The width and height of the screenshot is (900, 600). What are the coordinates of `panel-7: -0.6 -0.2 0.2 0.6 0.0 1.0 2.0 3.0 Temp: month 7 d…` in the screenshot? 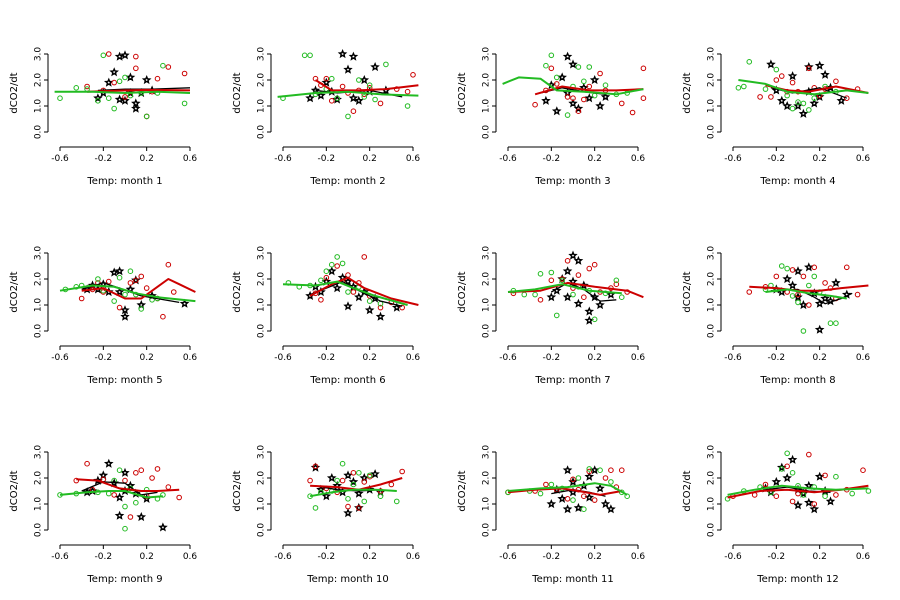 It's located at (551, 316).